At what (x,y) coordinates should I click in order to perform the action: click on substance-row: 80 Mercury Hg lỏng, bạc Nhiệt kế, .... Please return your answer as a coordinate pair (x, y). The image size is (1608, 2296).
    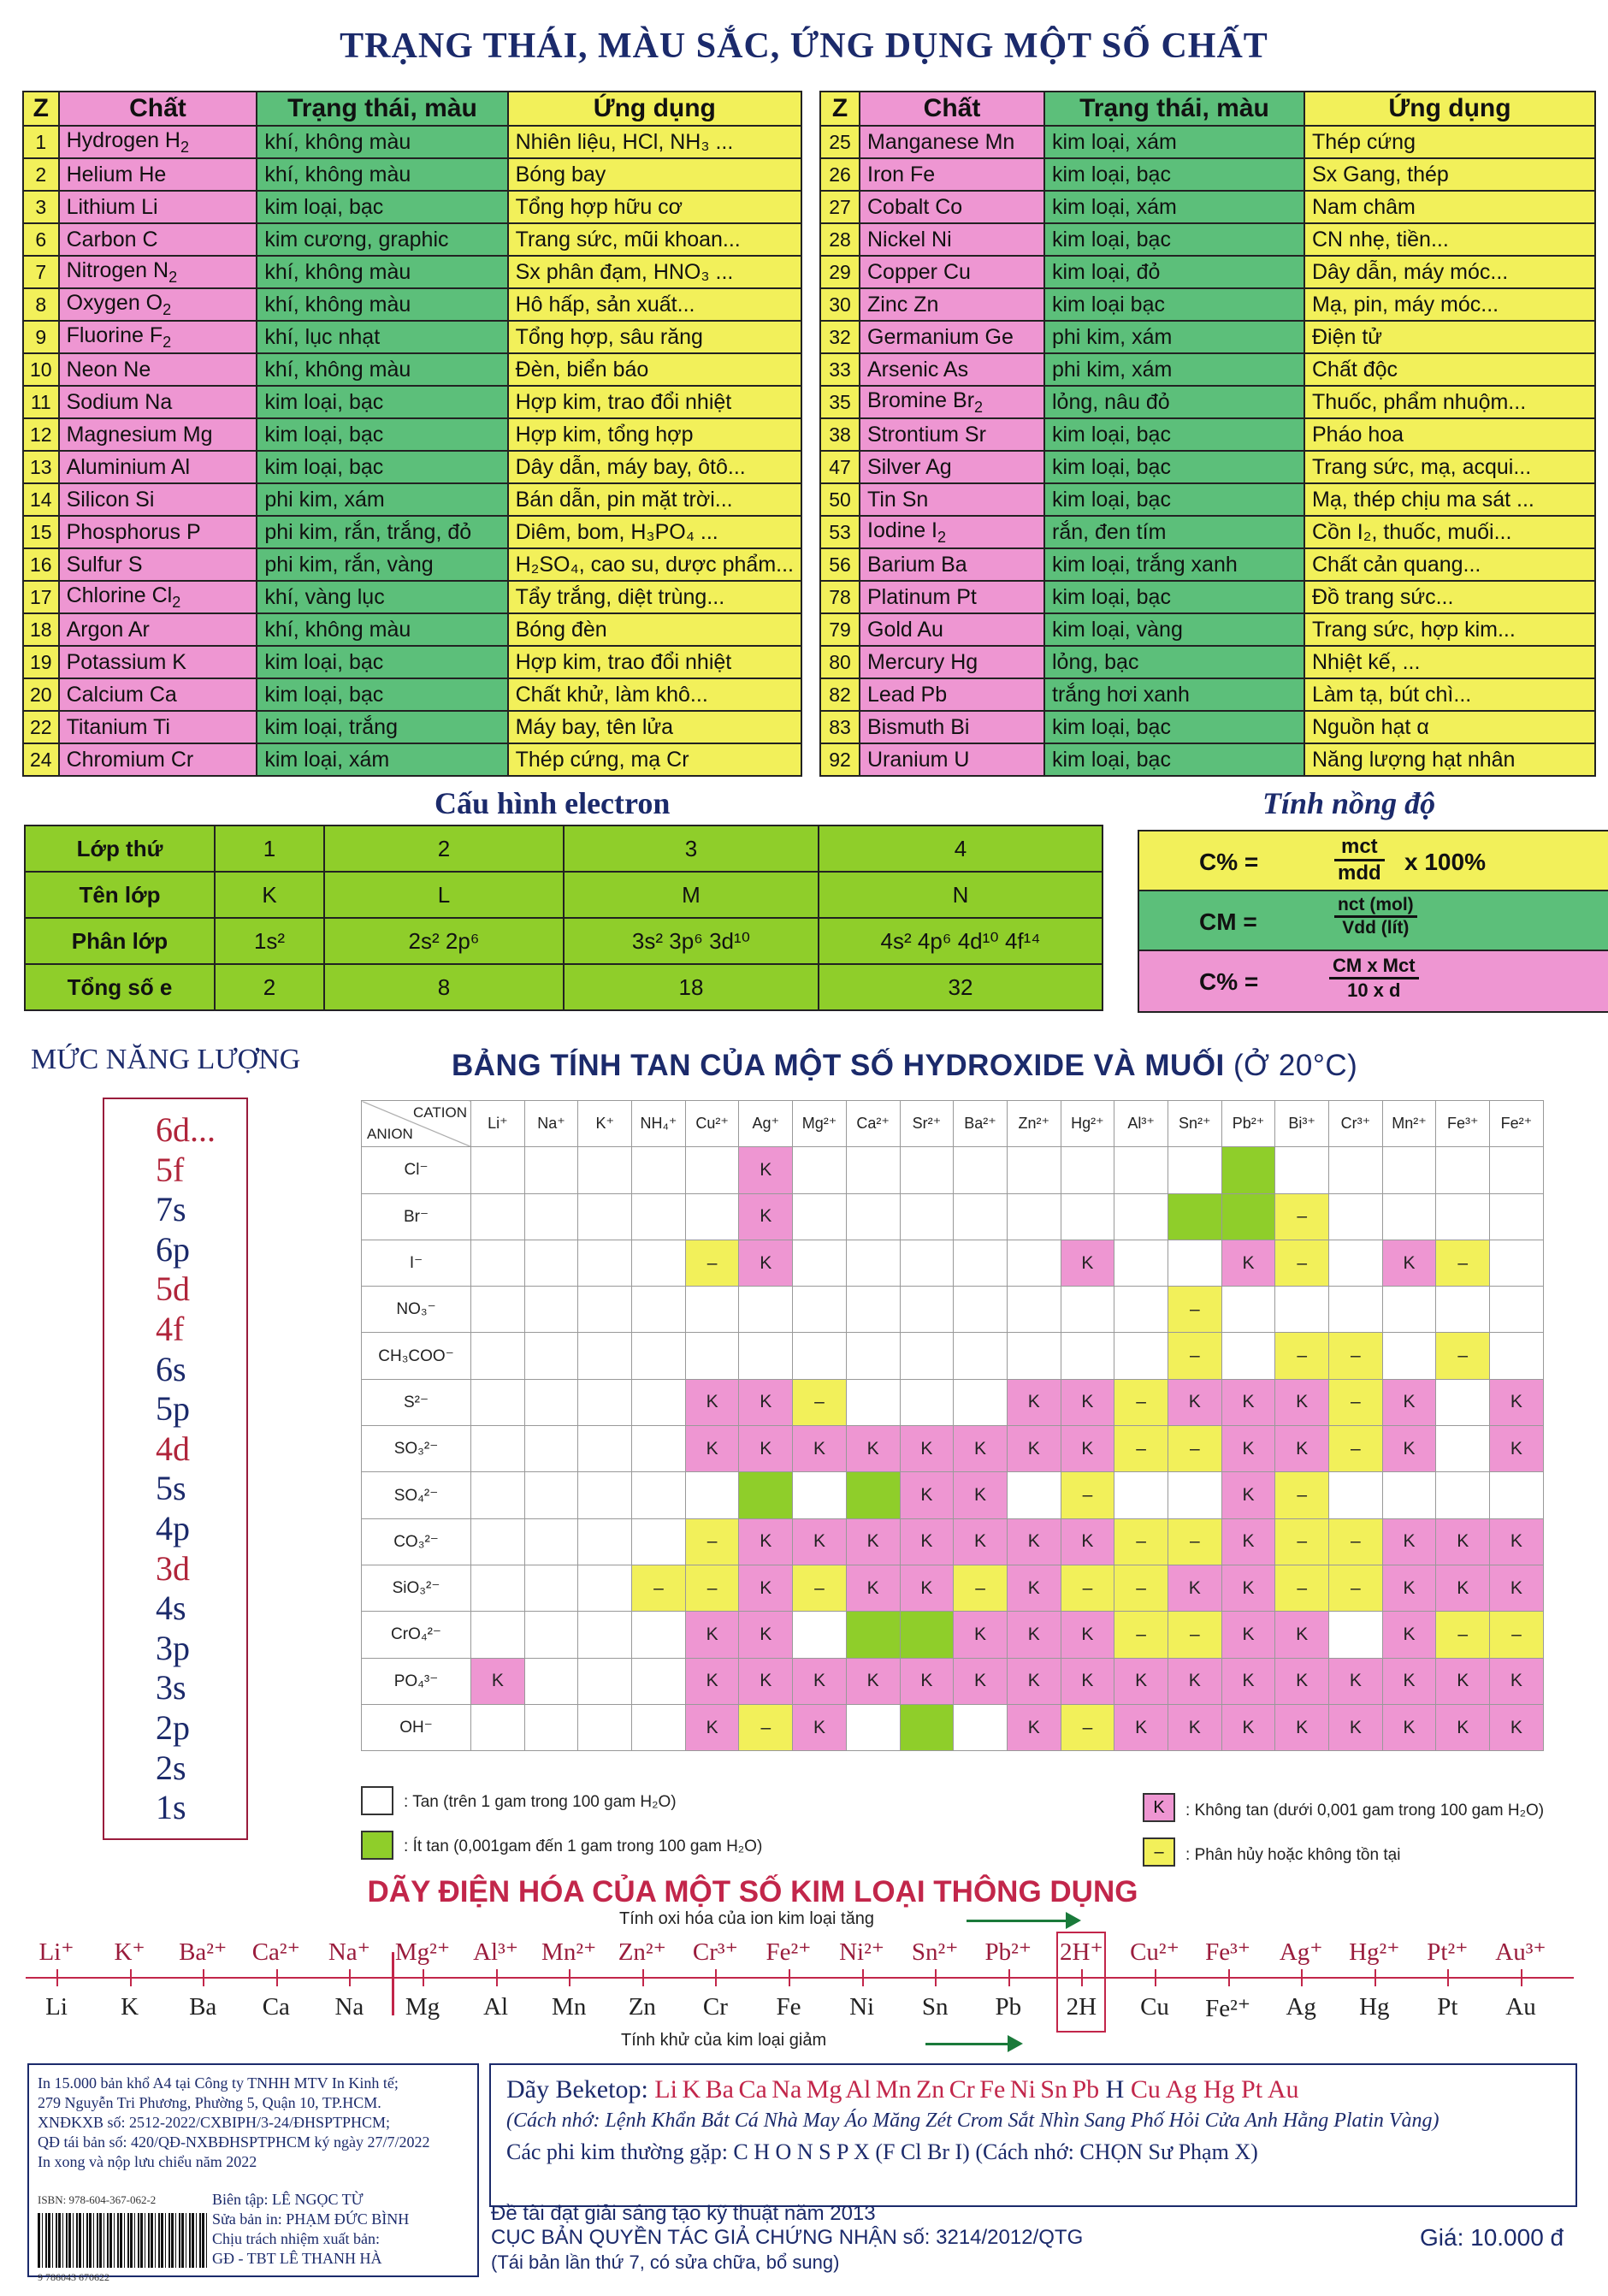
    Looking at the image, I should click on (1207, 662).